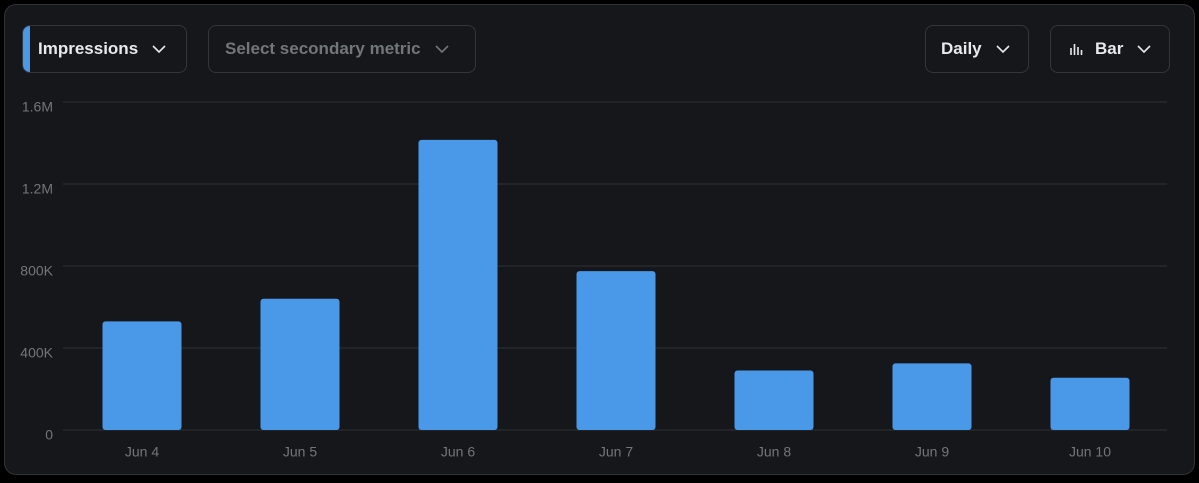  Describe the element at coordinates (37, 107) in the screenshot. I see `y-tick-label: 1.6M` at that location.